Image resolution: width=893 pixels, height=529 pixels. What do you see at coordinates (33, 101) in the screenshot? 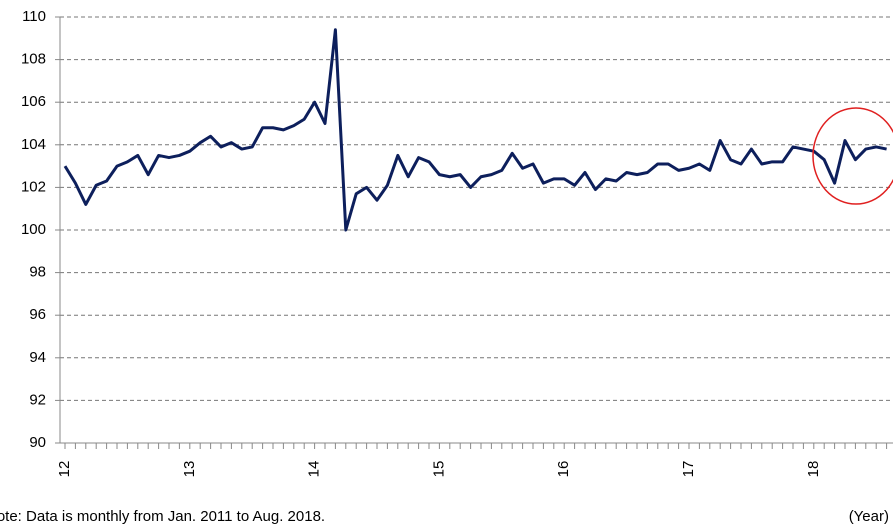
I see `y-tick-label: 106` at bounding box center [33, 101].